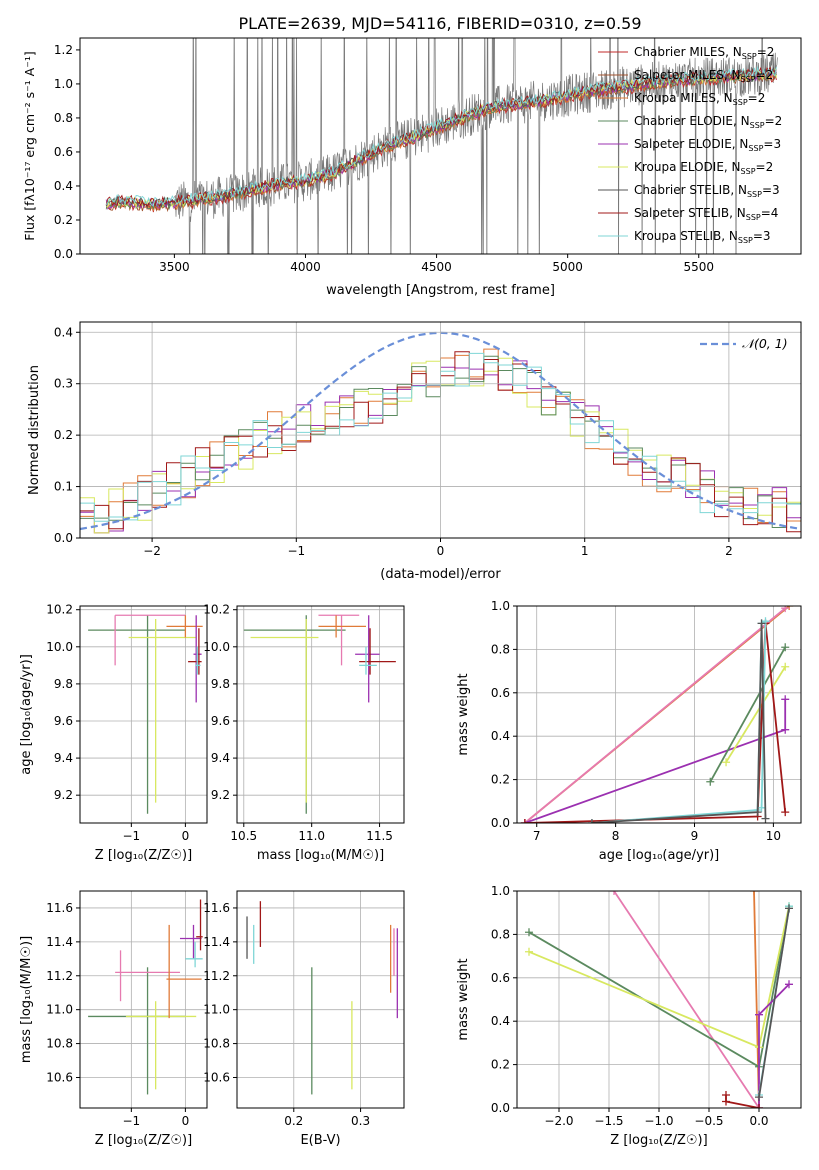 The width and height of the screenshot is (819, 1170). Describe the element at coordinates (699, 99) in the screenshot. I see `legend-entry: Kroupa MILES, NSSP=2` at that location.